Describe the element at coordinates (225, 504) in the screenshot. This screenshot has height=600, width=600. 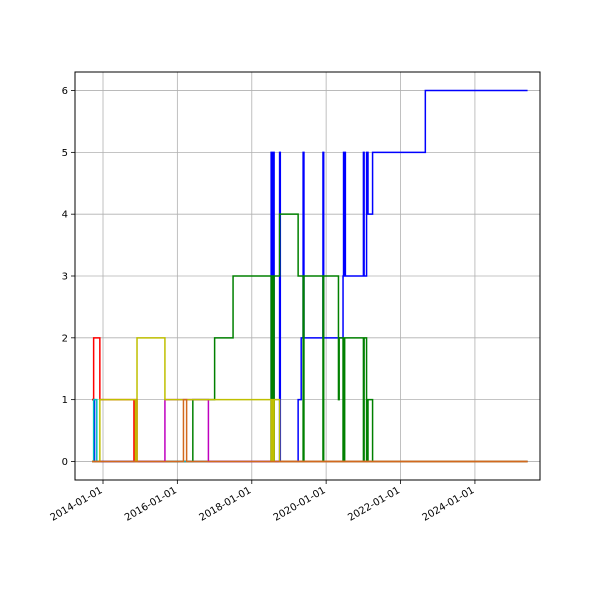
I see `x-tick-label: 2018-01-01` at that location.